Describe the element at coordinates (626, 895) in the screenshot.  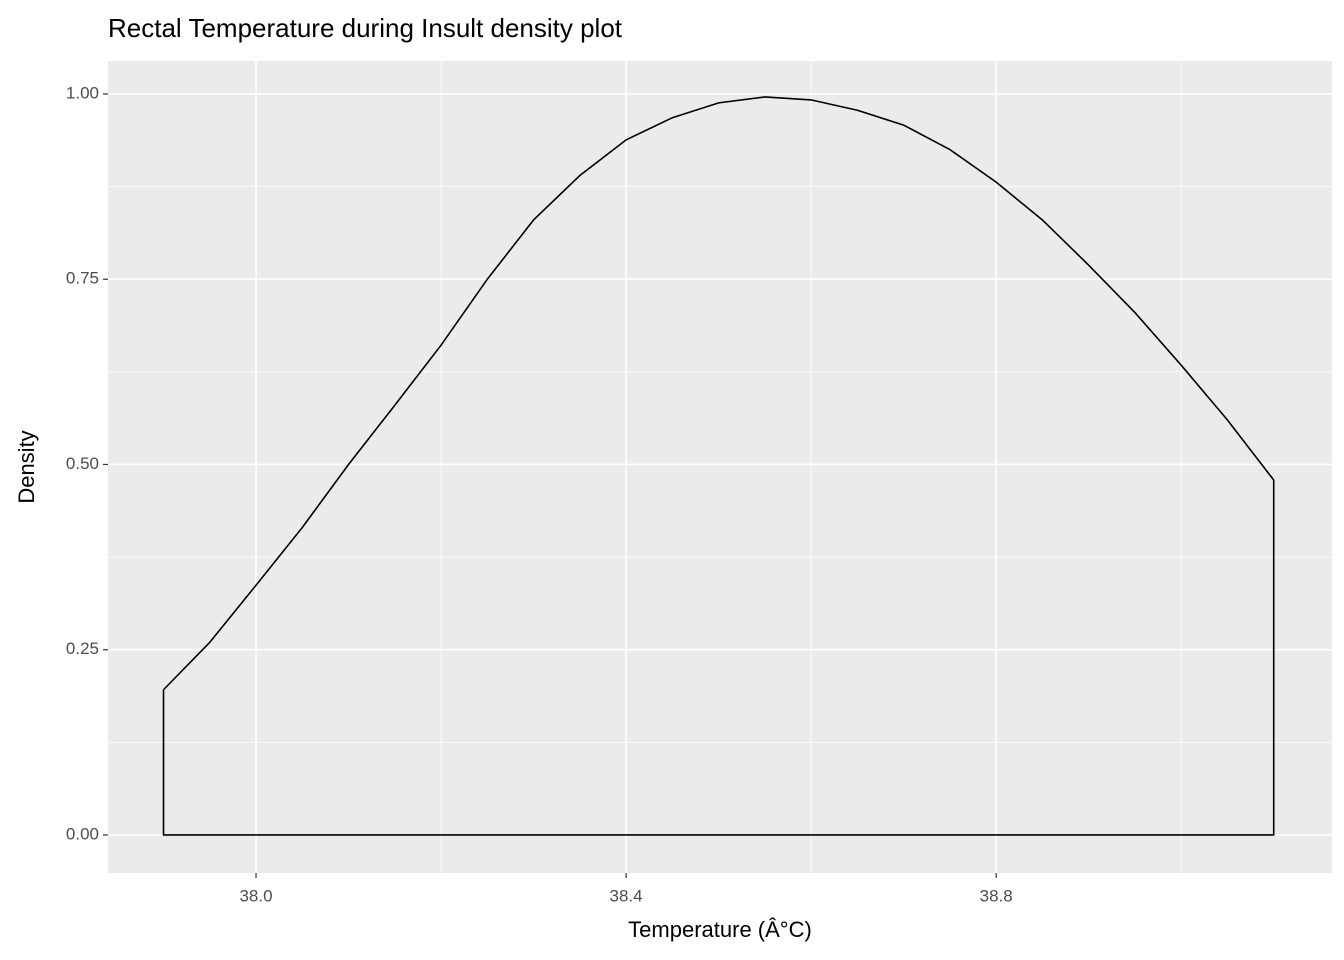
I see `x-tick-label: 38.4` at that location.